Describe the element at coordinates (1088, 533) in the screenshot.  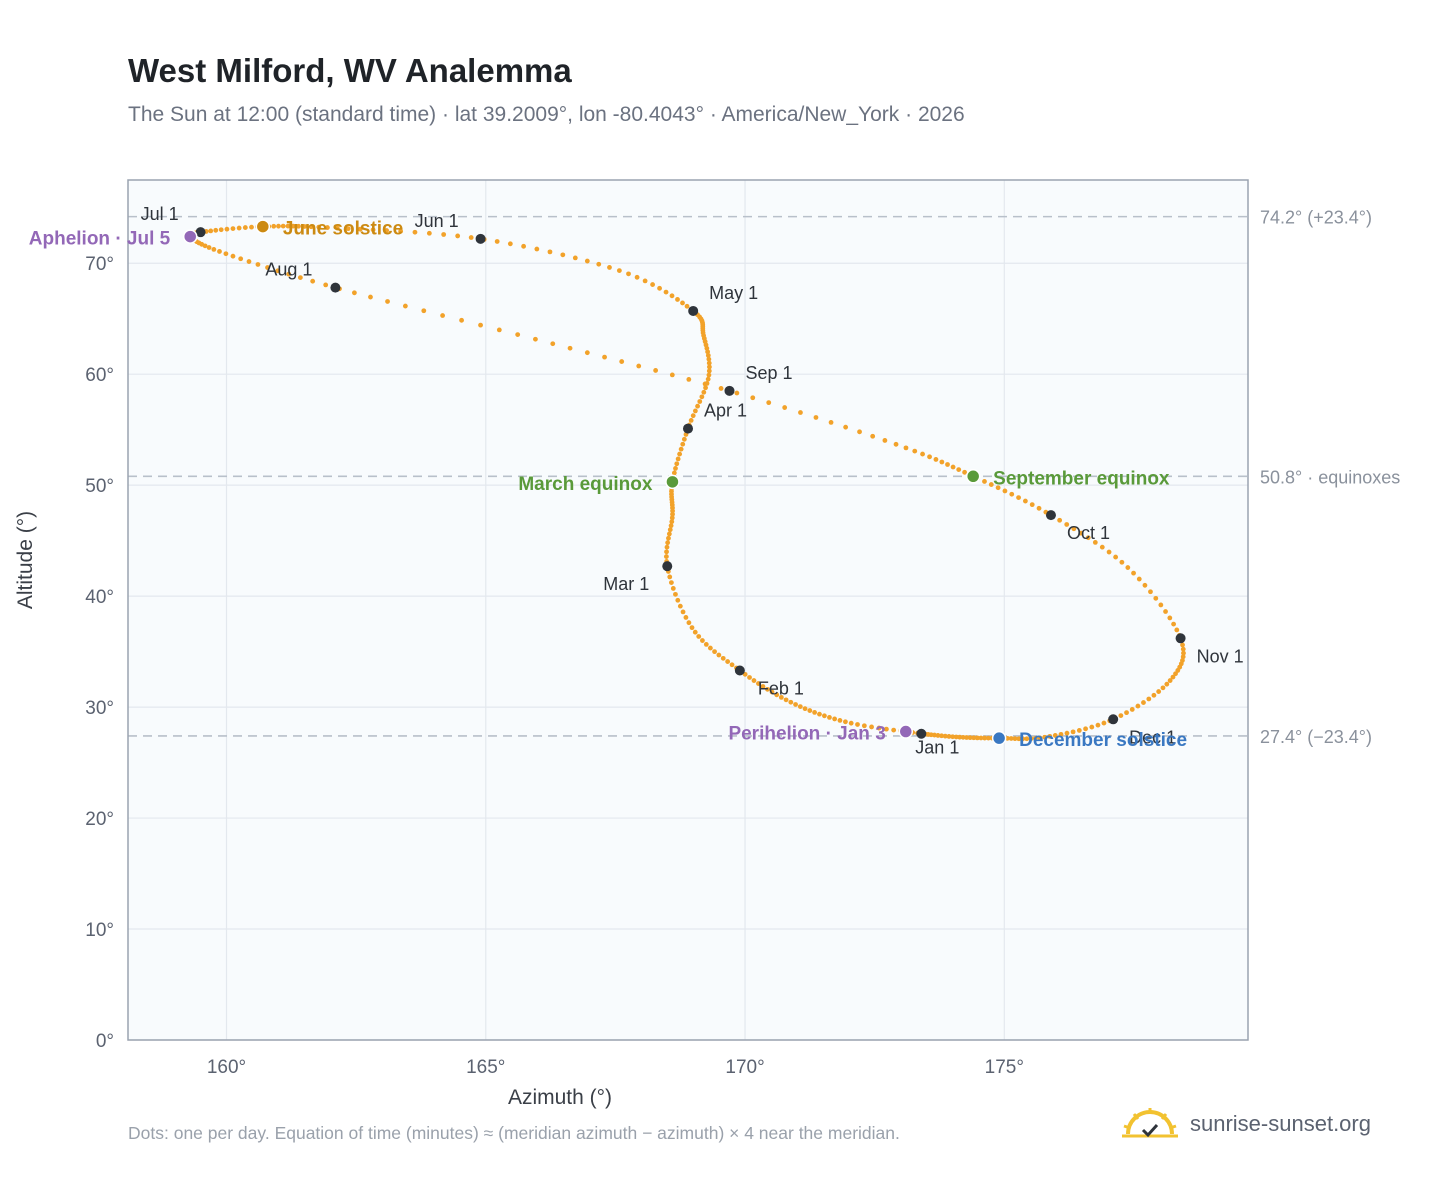
I see `month-label: Oct 1` at that location.